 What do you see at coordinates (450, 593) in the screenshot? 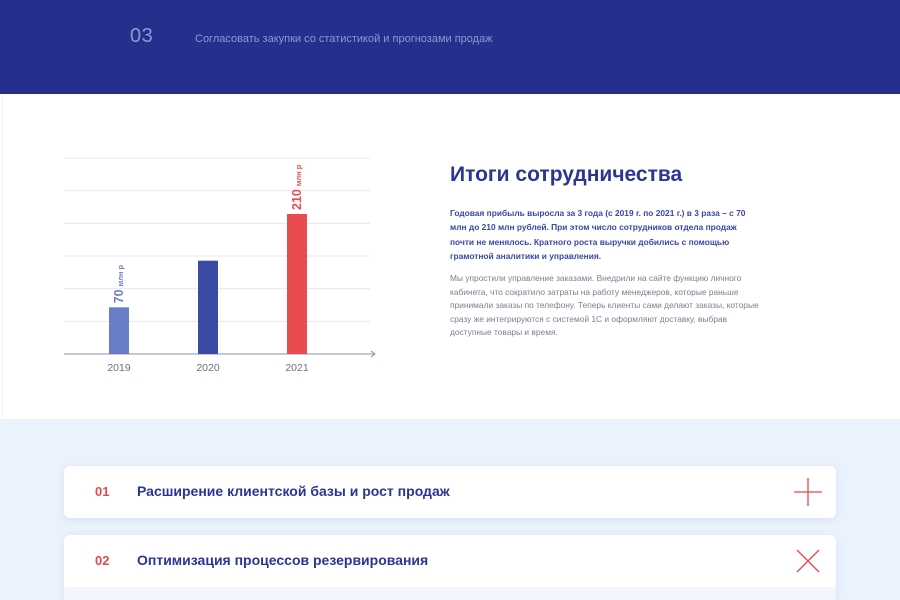
I see `accordion-item-content` at bounding box center [450, 593].